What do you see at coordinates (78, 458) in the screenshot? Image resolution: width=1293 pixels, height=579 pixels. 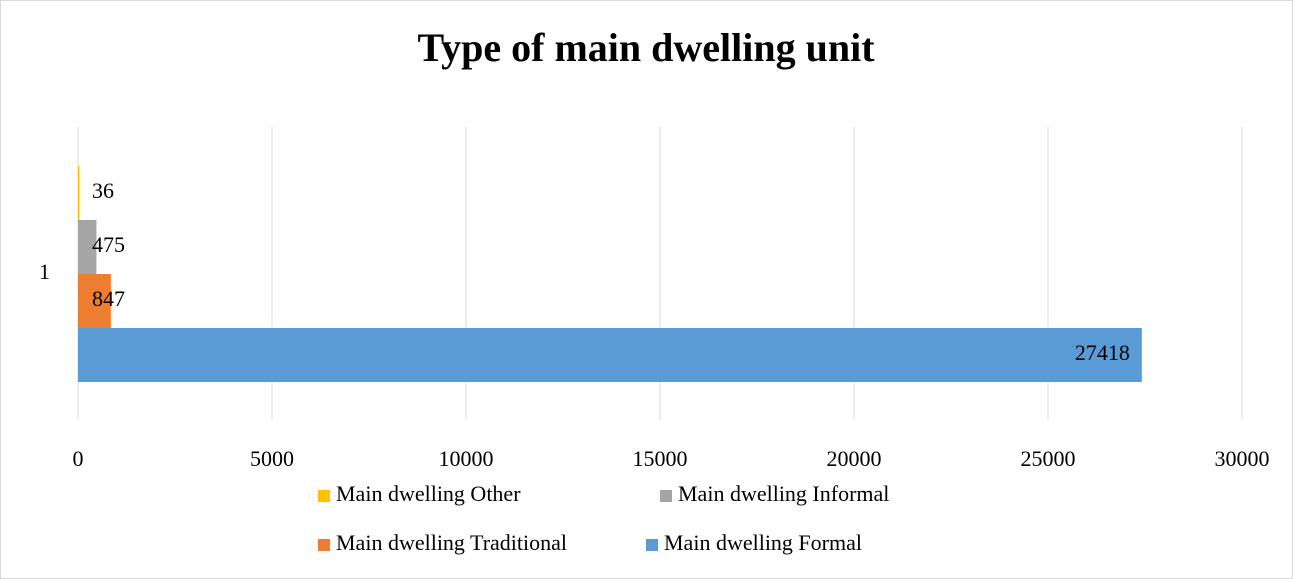 I see `x-tick-label: 0` at bounding box center [78, 458].